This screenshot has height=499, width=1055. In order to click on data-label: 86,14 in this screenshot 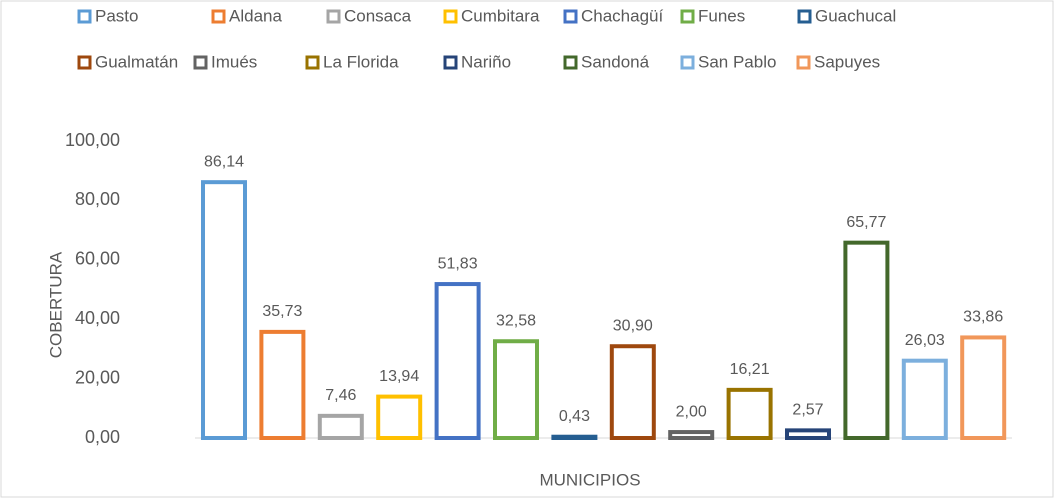, I will do `click(224, 161)`.